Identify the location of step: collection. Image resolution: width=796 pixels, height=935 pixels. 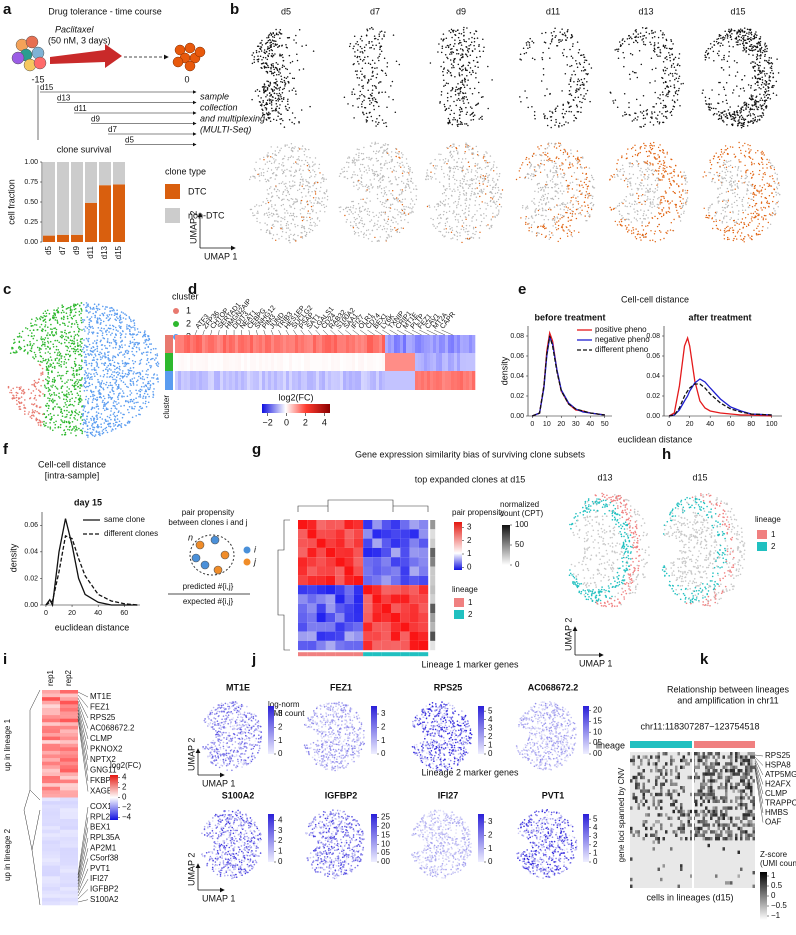
(219, 107).